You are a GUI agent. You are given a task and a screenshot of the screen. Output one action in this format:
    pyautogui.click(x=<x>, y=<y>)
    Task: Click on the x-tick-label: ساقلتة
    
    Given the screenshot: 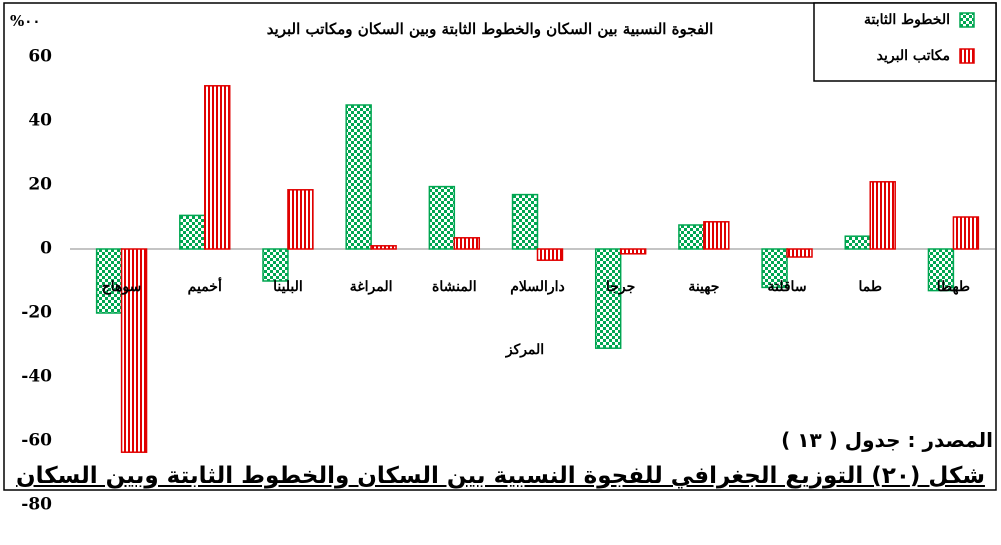 What is the action you would take?
    pyautogui.click(x=787, y=287)
    